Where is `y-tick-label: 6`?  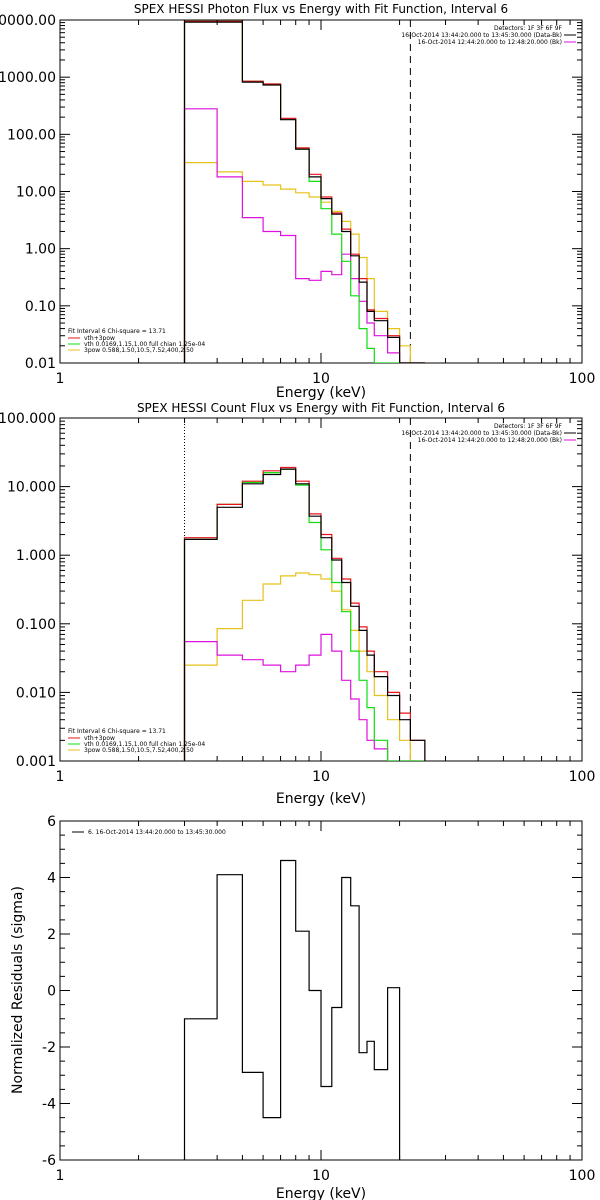 y-tick-label: 6 is located at coordinates (51, 822).